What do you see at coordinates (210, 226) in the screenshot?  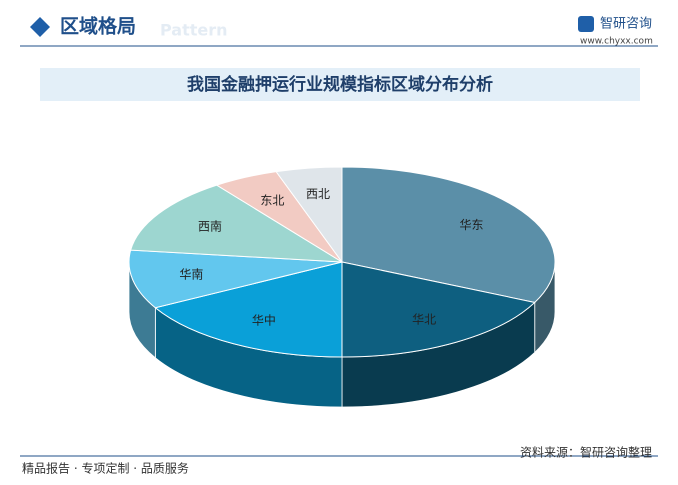 I see `slice-label: 西南` at bounding box center [210, 226].